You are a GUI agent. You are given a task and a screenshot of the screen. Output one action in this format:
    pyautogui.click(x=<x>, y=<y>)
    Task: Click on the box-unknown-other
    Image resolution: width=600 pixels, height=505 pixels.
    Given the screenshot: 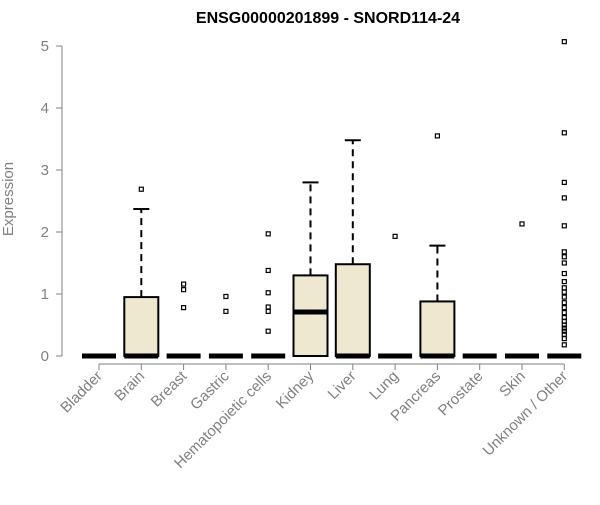 What is the action you would take?
    pyautogui.click(x=564, y=199)
    